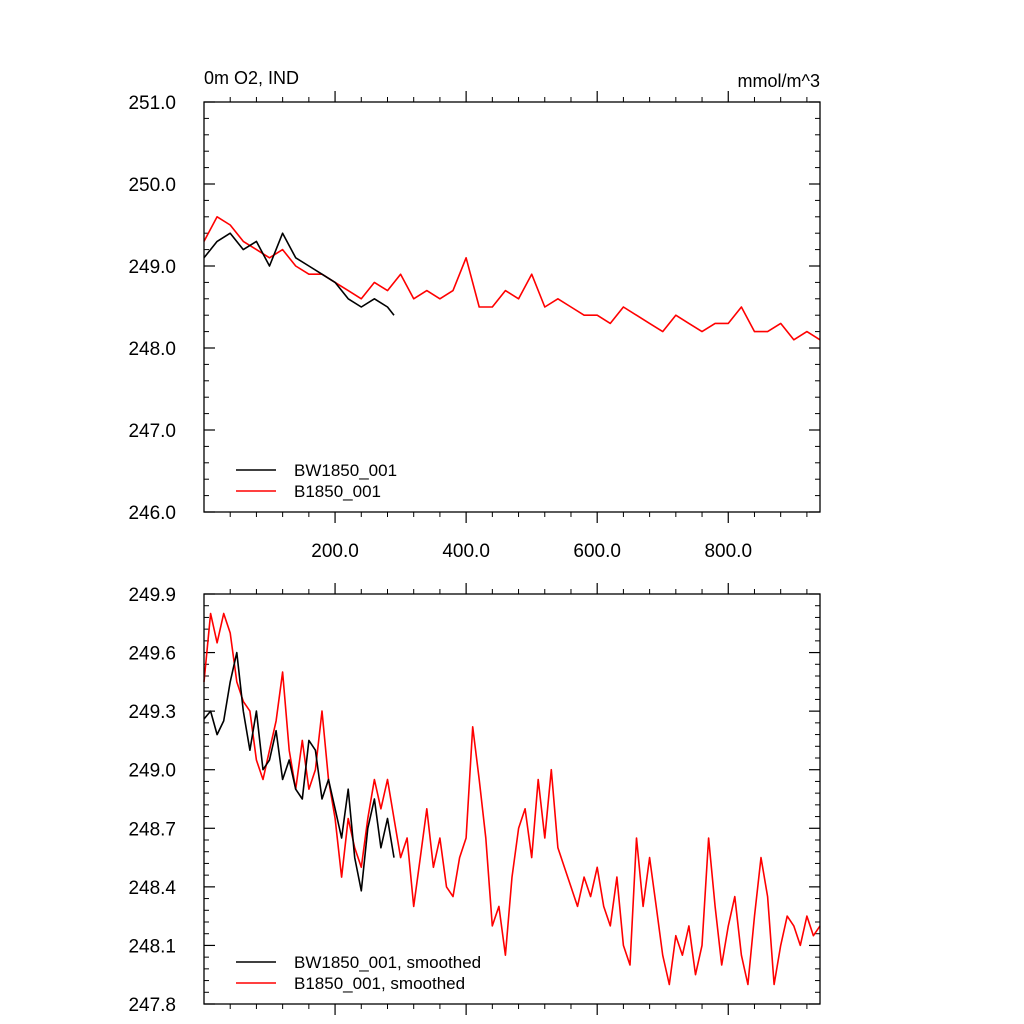 Image resolution: width=1024 pixels, height=1024 pixels. Describe the element at coordinates (779, 81) in the screenshot. I see `units-label: mmol/m^3` at that location.